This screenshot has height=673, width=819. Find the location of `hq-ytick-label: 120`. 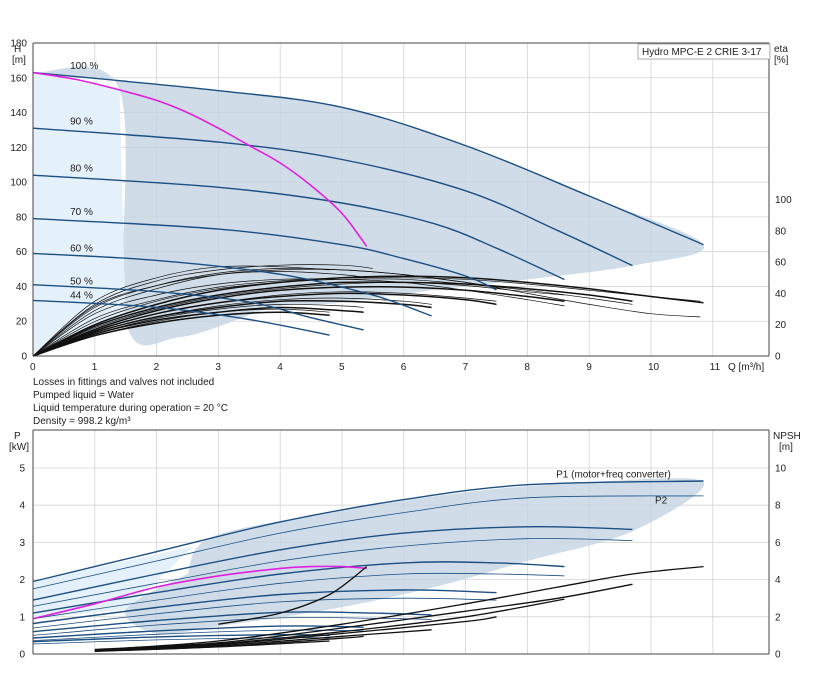

hq-ytick-label: 120 is located at coordinates (18, 148).